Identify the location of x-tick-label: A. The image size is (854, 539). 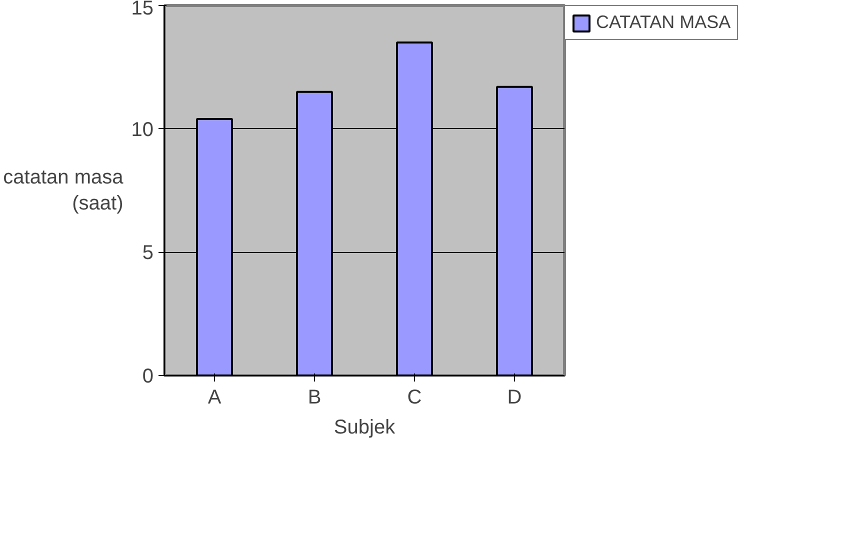
(215, 397).